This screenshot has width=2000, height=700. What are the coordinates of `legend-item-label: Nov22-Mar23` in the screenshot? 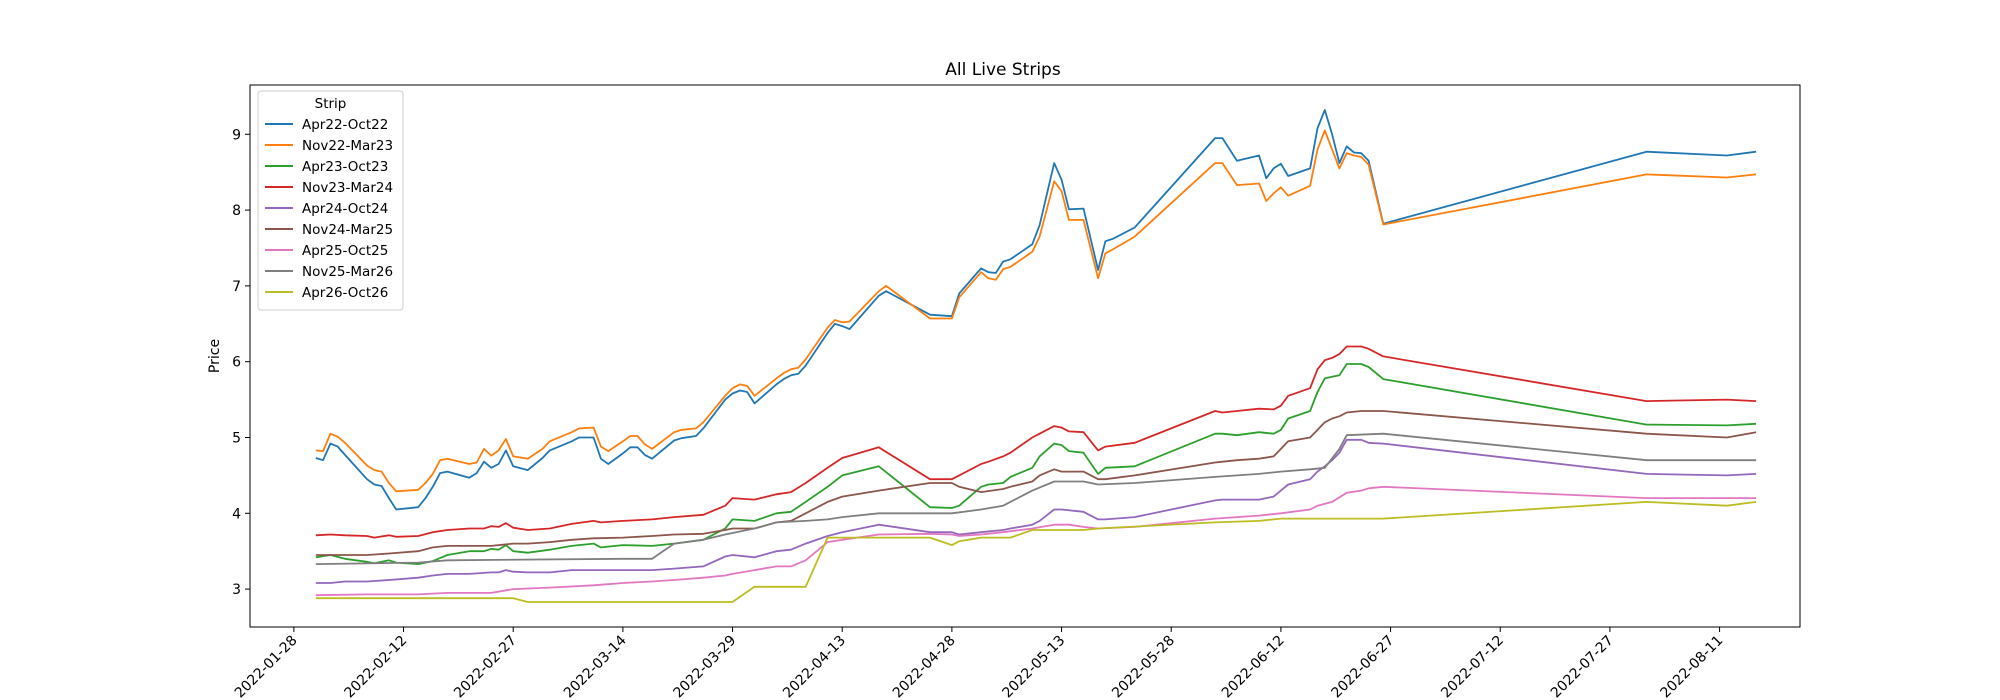 It's located at (347, 146).